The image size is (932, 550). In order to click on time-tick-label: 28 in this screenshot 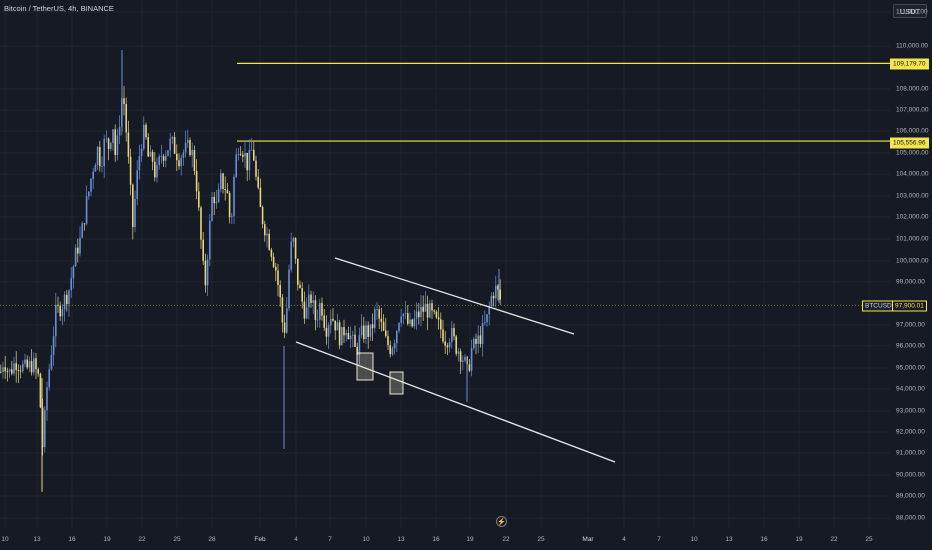, I will do `click(212, 539)`.